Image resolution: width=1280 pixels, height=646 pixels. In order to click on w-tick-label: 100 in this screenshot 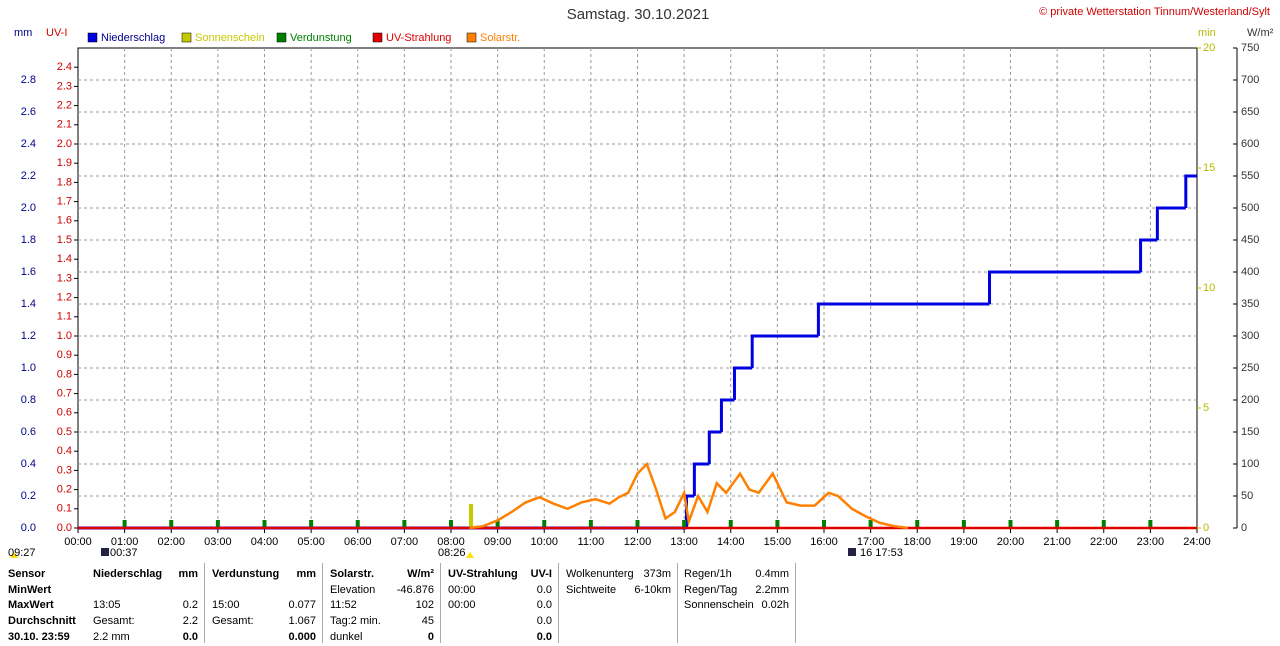, I will do `click(1250, 464)`.